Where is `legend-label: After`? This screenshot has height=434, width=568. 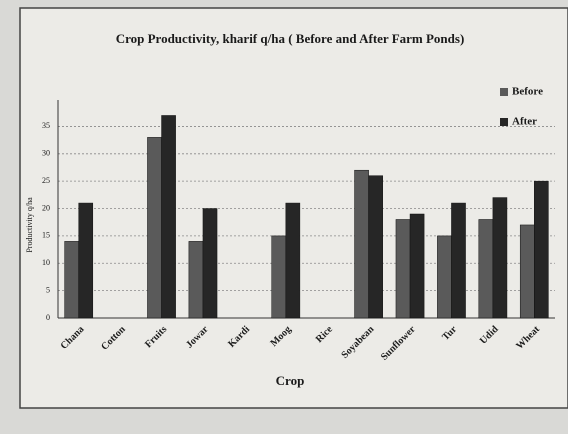 legend-label: After is located at coordinates (524, 122).